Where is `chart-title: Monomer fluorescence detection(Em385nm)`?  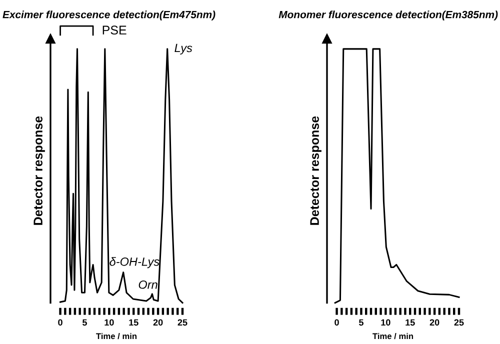
chart-title: Monomer fluorescence detection(Em385nm) is located at coordinates (388, 15).